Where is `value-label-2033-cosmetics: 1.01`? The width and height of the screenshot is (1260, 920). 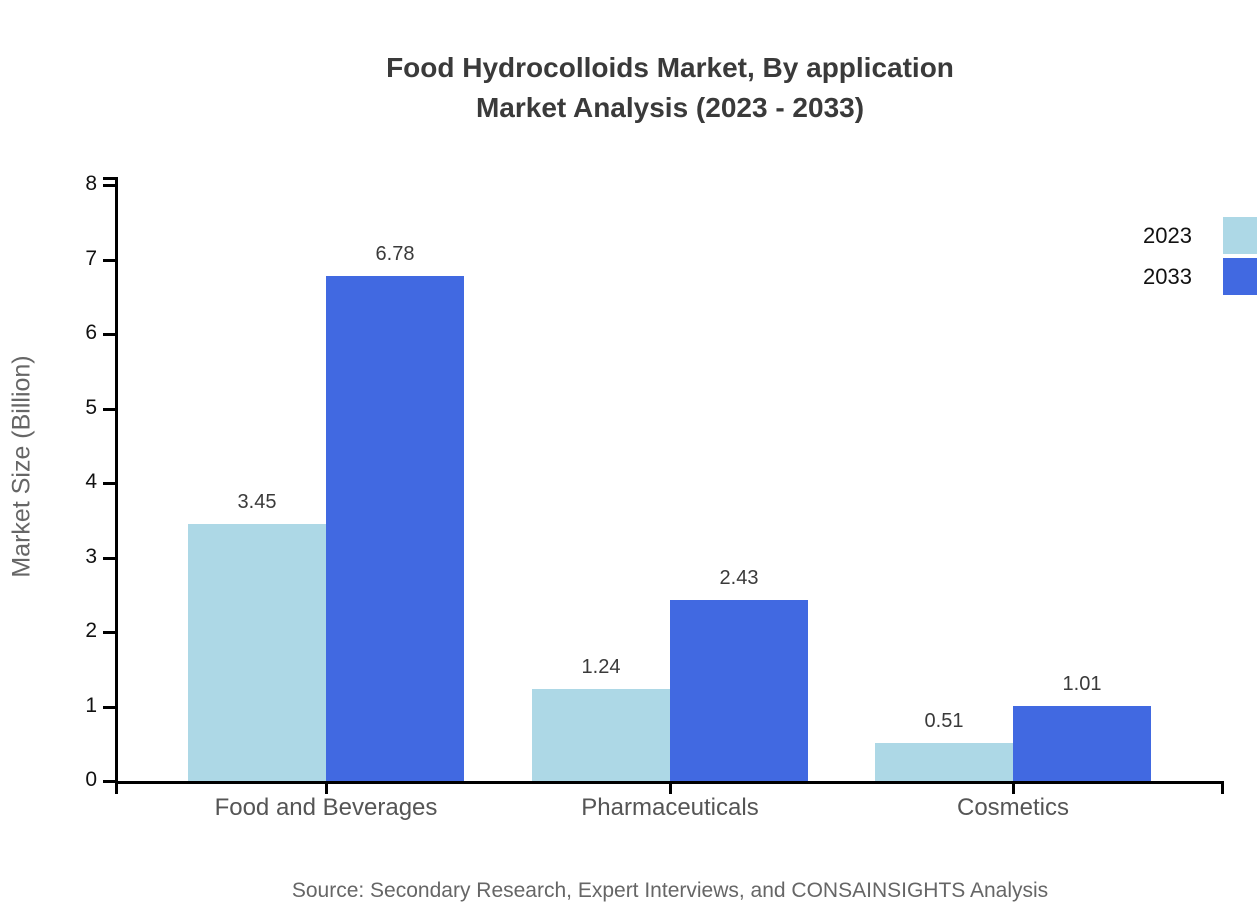
value-label-2033-cosmetics: 1.01 is located at coordinates (1082, 684).